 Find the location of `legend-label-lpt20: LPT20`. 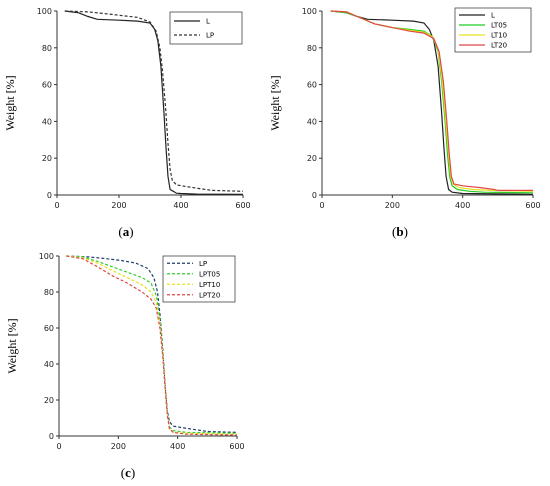

legend-label-lpt20: LPT20 is located at coordinates (209, 295).